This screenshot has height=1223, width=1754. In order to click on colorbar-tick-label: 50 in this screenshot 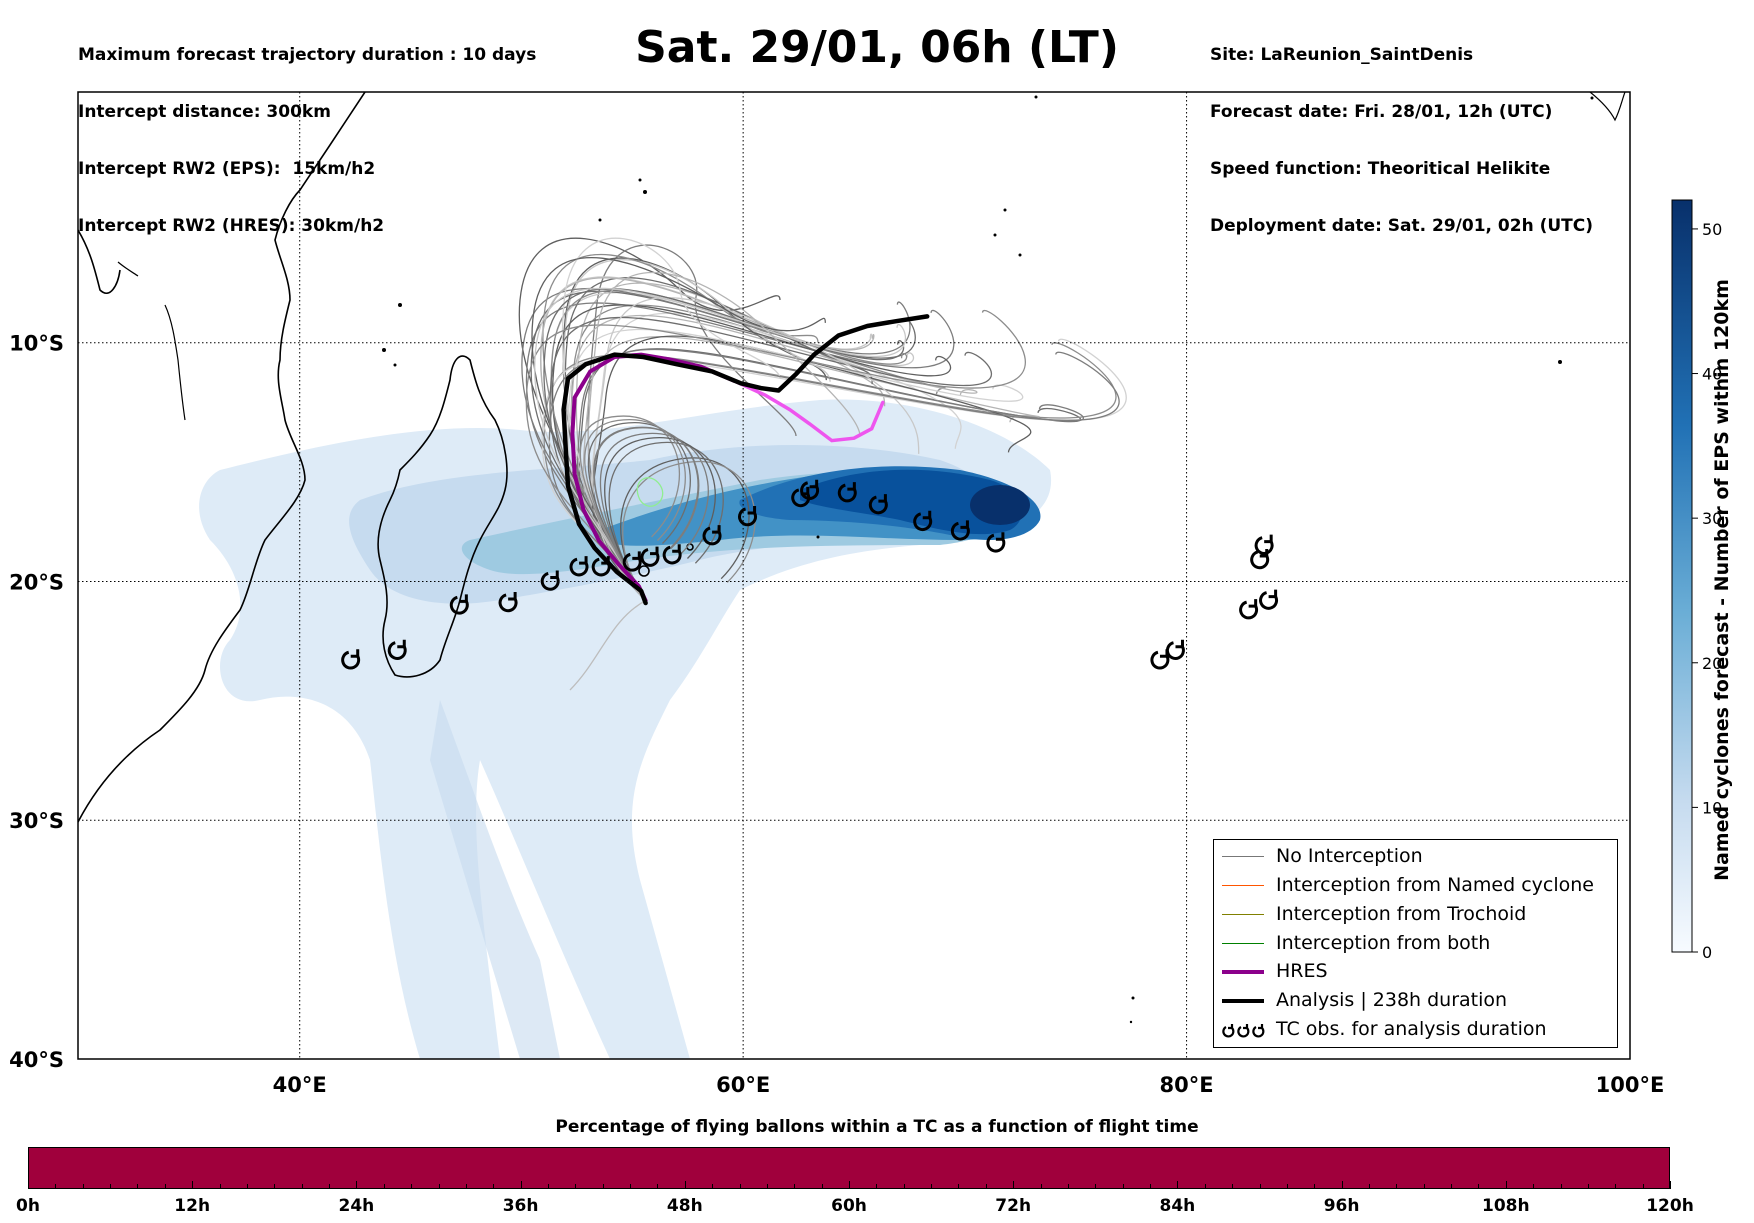, I will do `click(1712, 229)`.